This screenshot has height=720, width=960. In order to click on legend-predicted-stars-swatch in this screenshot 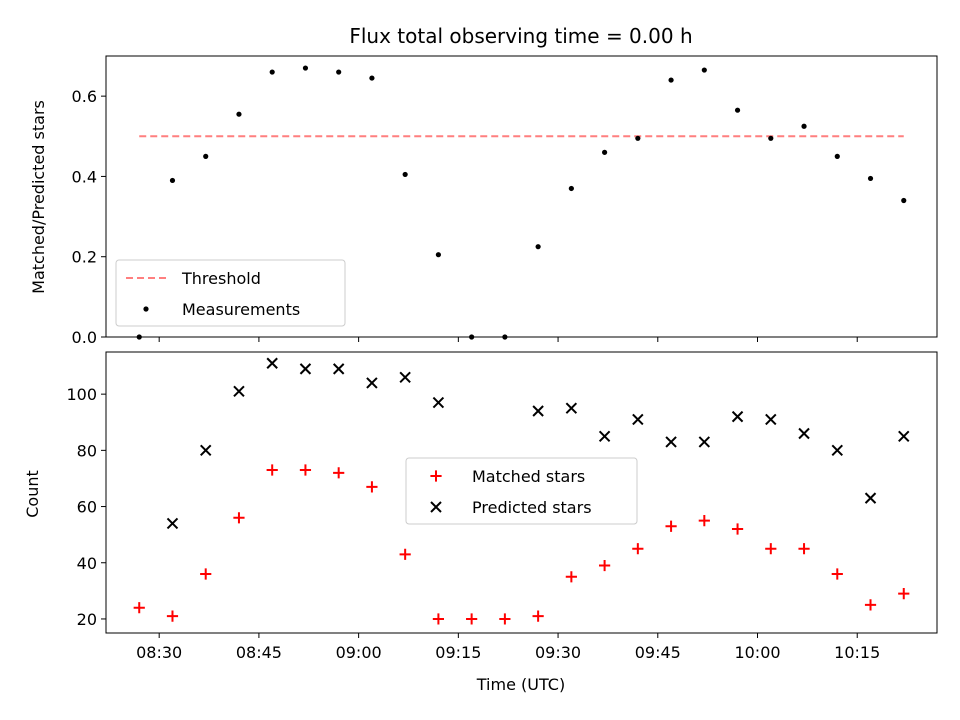, I will do `click(436, 507)`.